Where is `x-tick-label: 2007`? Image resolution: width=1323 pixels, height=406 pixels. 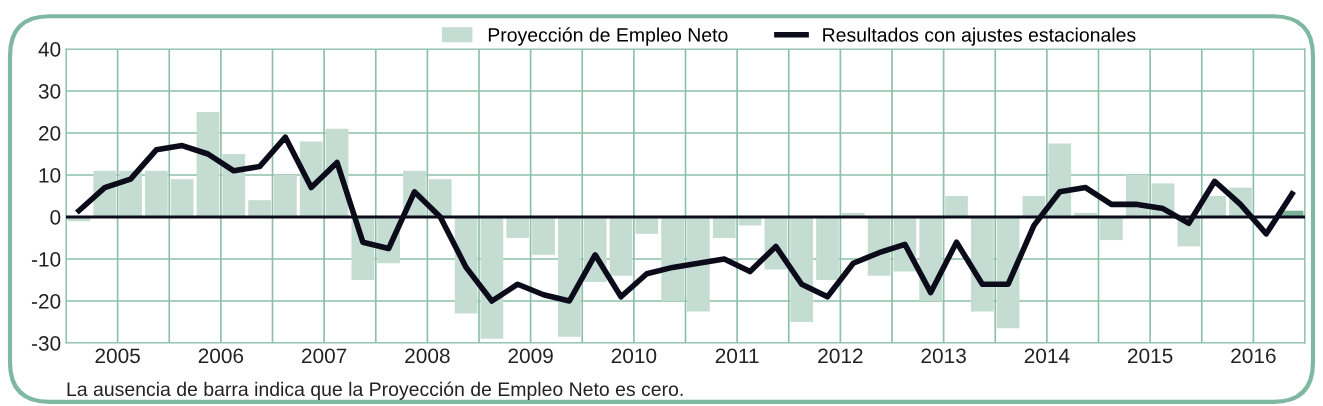
x-tick-label: 2007 is located at coordinates (324, 356).